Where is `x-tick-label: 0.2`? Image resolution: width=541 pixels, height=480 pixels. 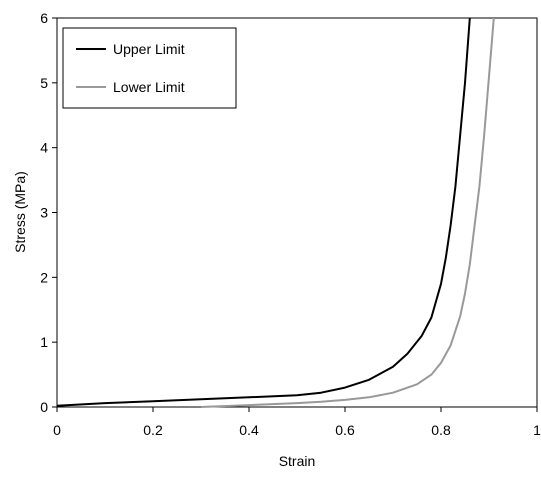 x-tick-label: 0.2 is located at coordinates (153, 430).